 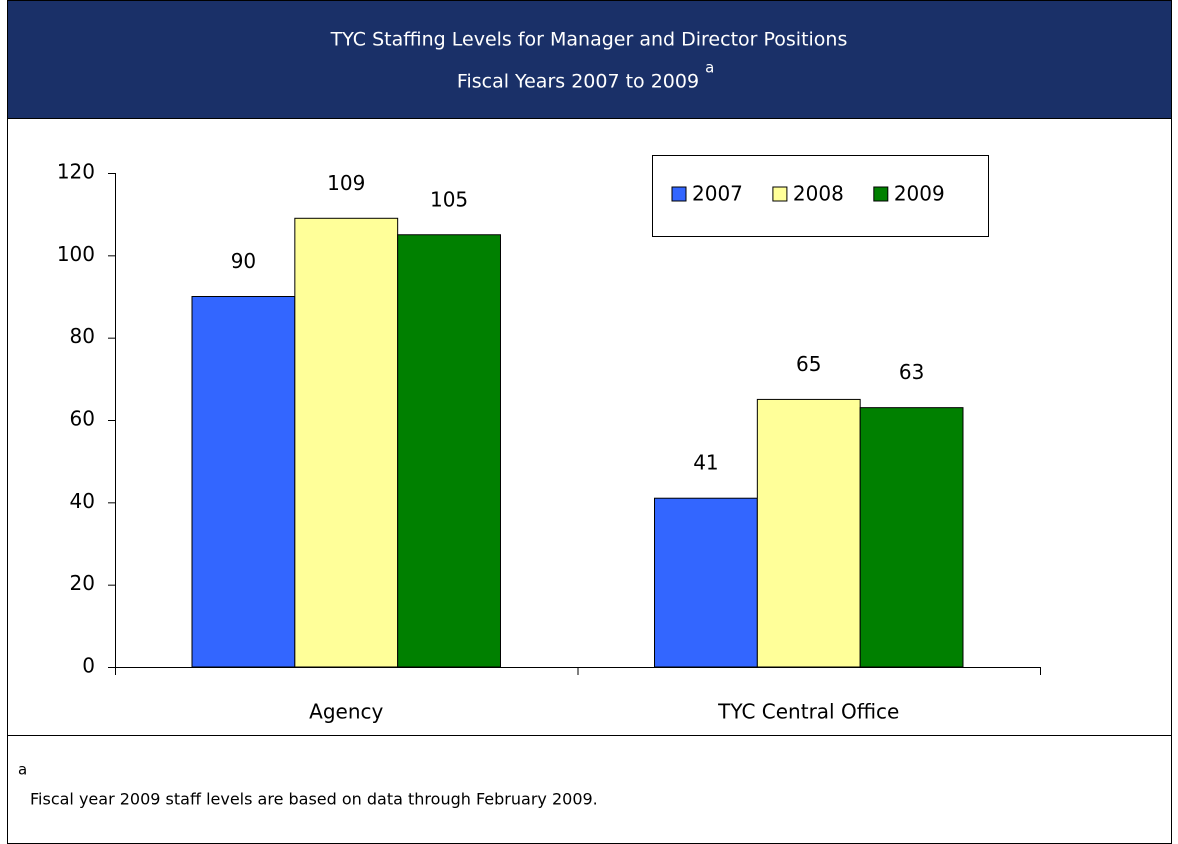 I want to click on header, so click(x=589, y=59).